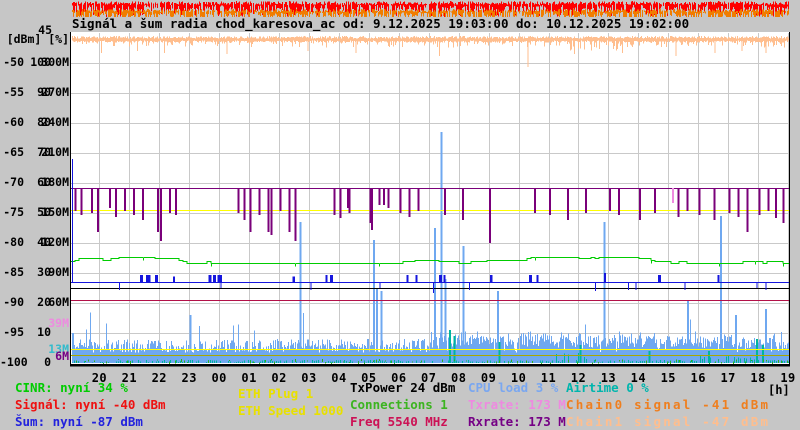 This screenshot has width=800, height=430. What do you see at coordinates (55, 92) in the screenshot?
I see `y-tick-mbit: 270M` at bounding box center [55, 92].